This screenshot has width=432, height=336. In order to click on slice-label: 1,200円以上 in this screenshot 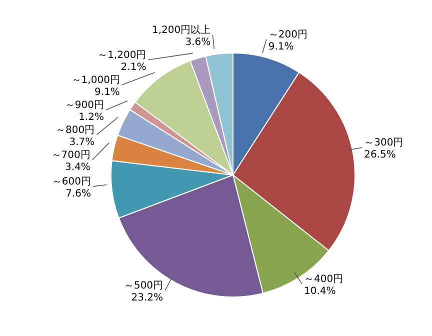, I will do `click(181, 30)`.